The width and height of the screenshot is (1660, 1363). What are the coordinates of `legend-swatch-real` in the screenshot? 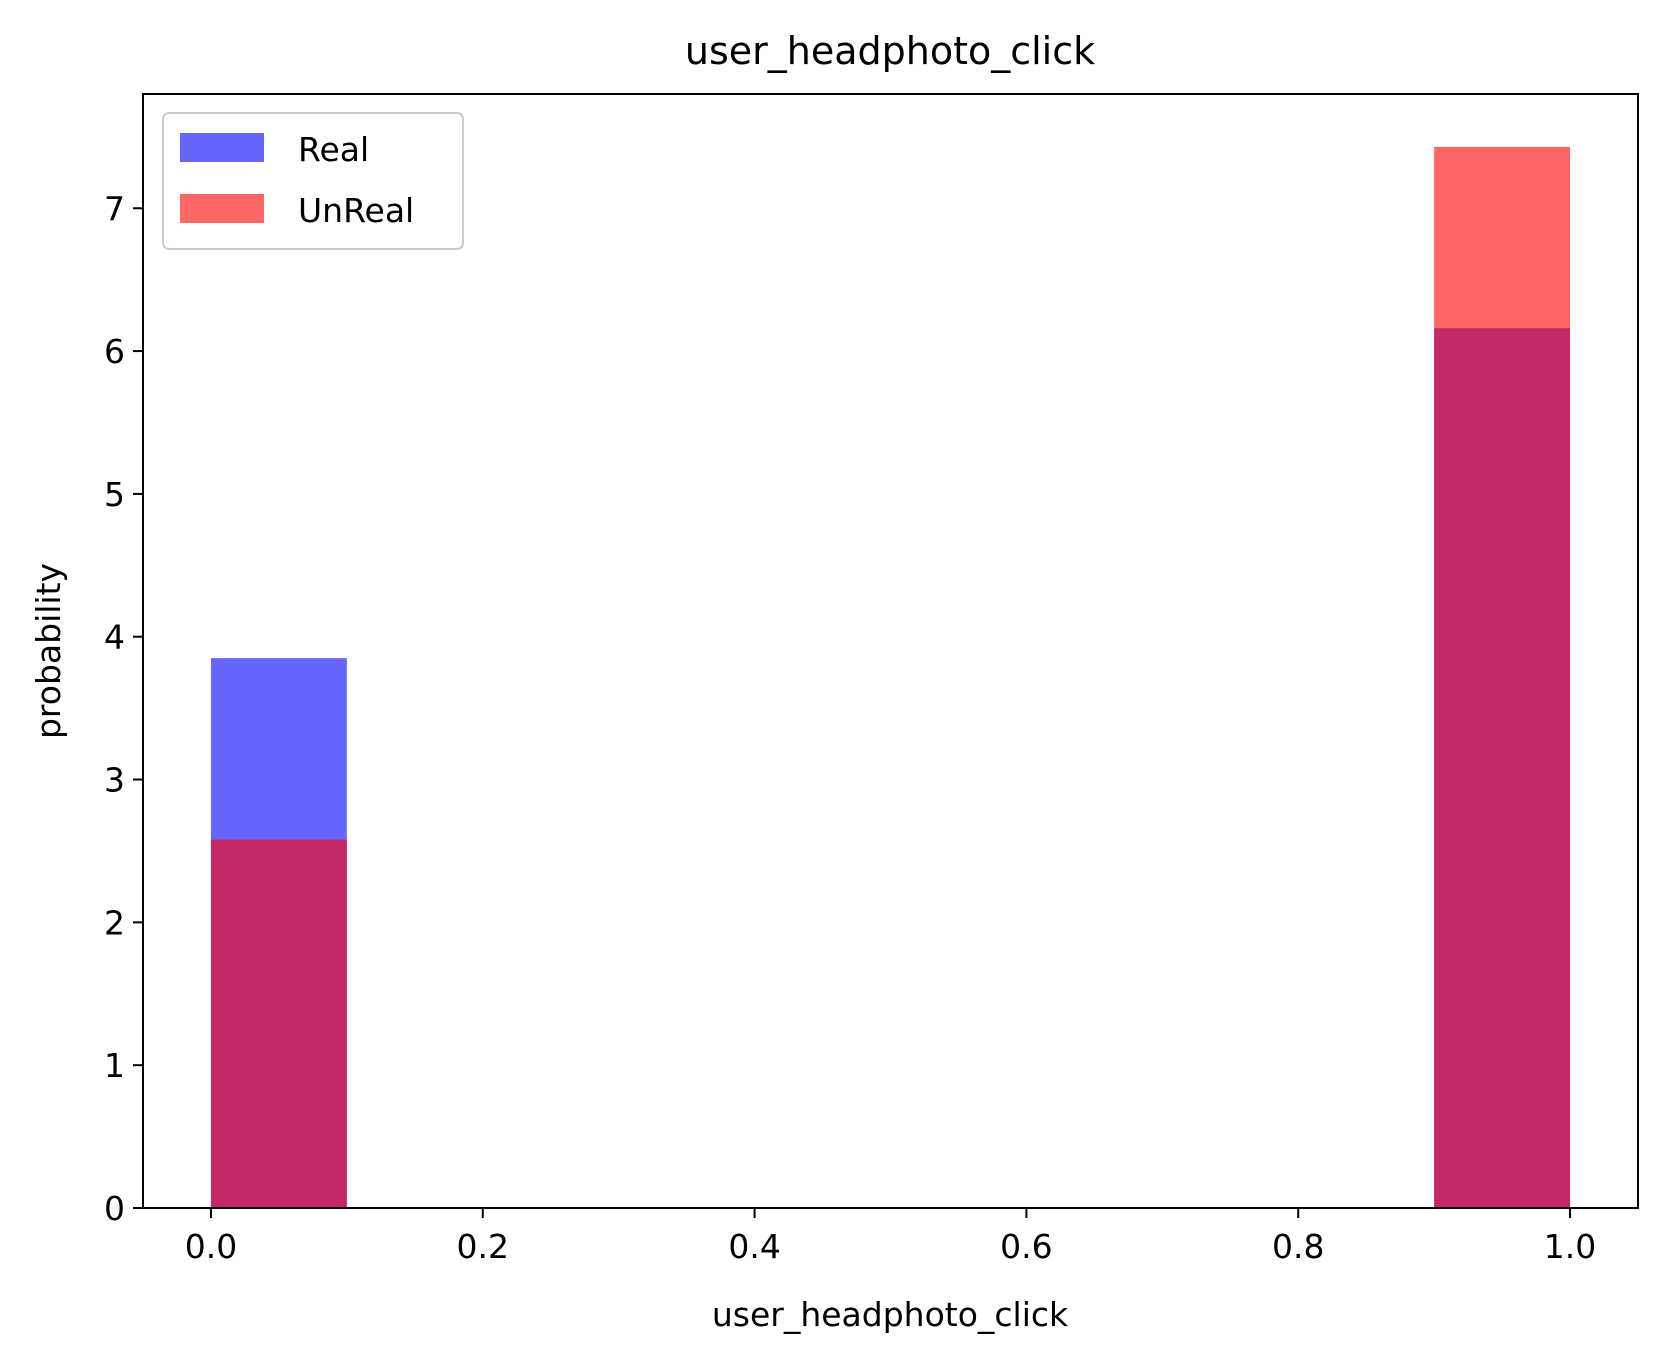 It's located at (222, 147).